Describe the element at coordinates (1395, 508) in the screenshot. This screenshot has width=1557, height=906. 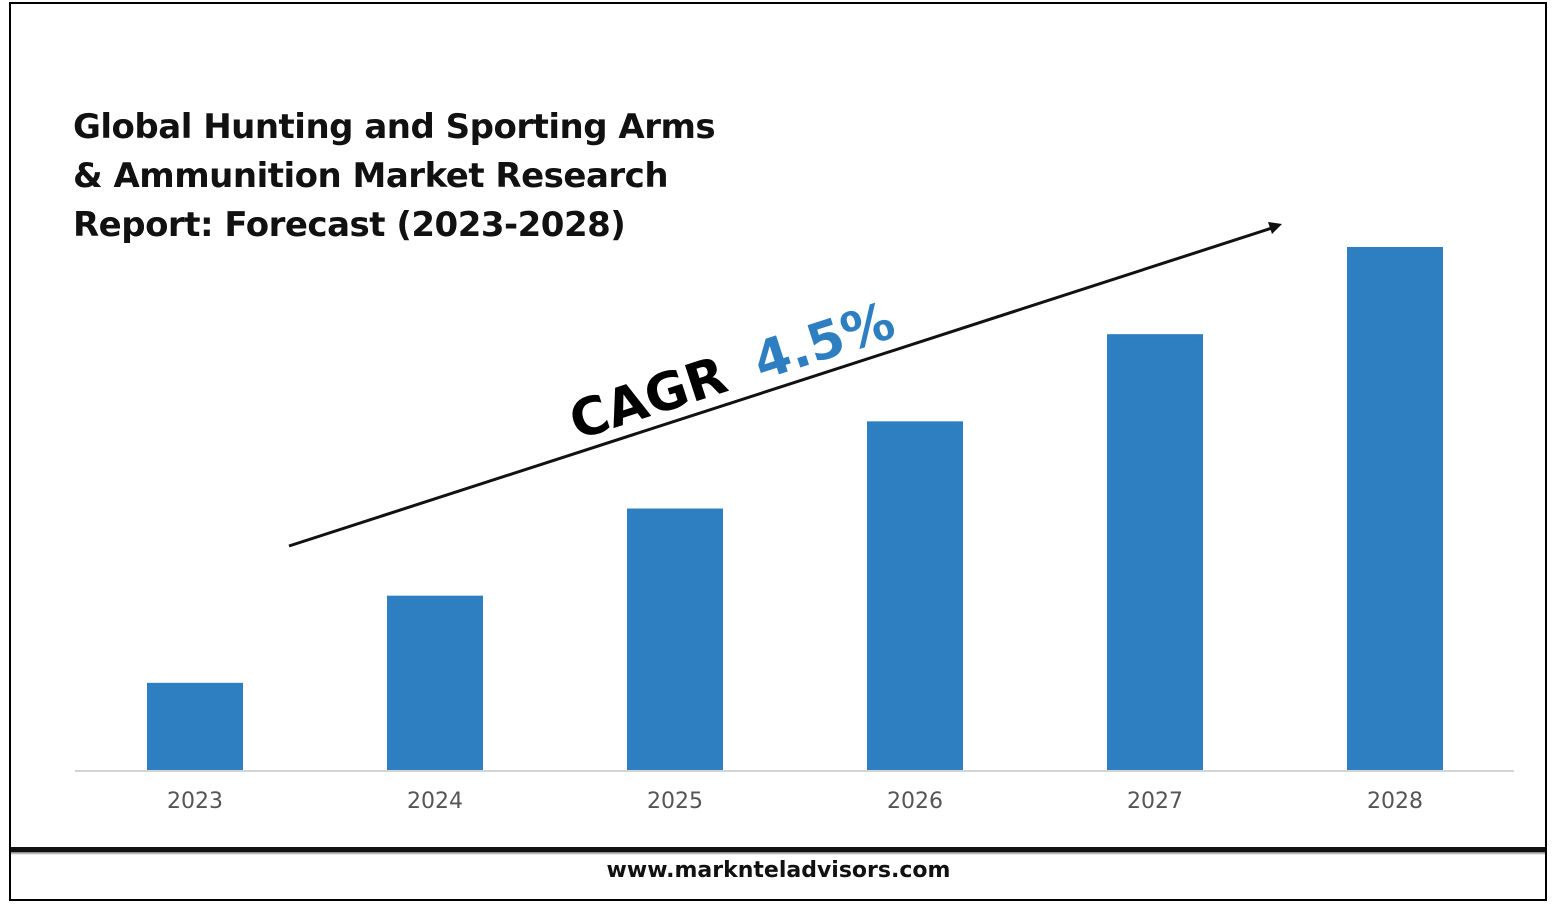
I see `bar-2028` at that location.